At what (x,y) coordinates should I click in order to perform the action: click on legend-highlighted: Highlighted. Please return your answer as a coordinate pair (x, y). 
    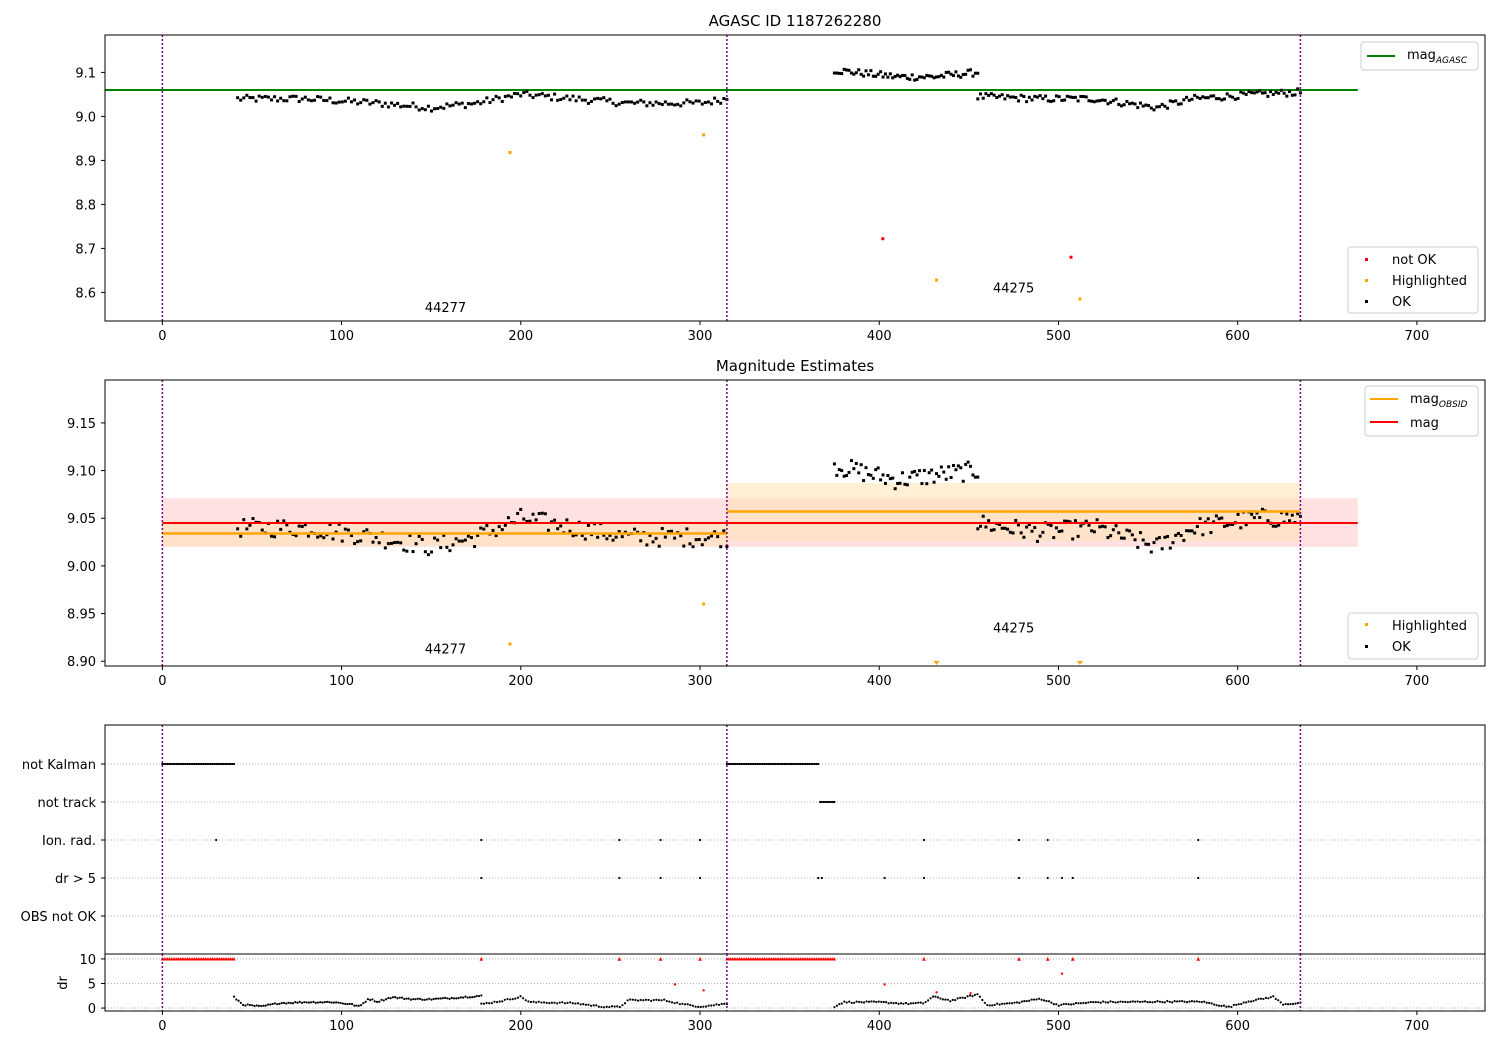
    Looking at the image, I should click on (1429, 281).